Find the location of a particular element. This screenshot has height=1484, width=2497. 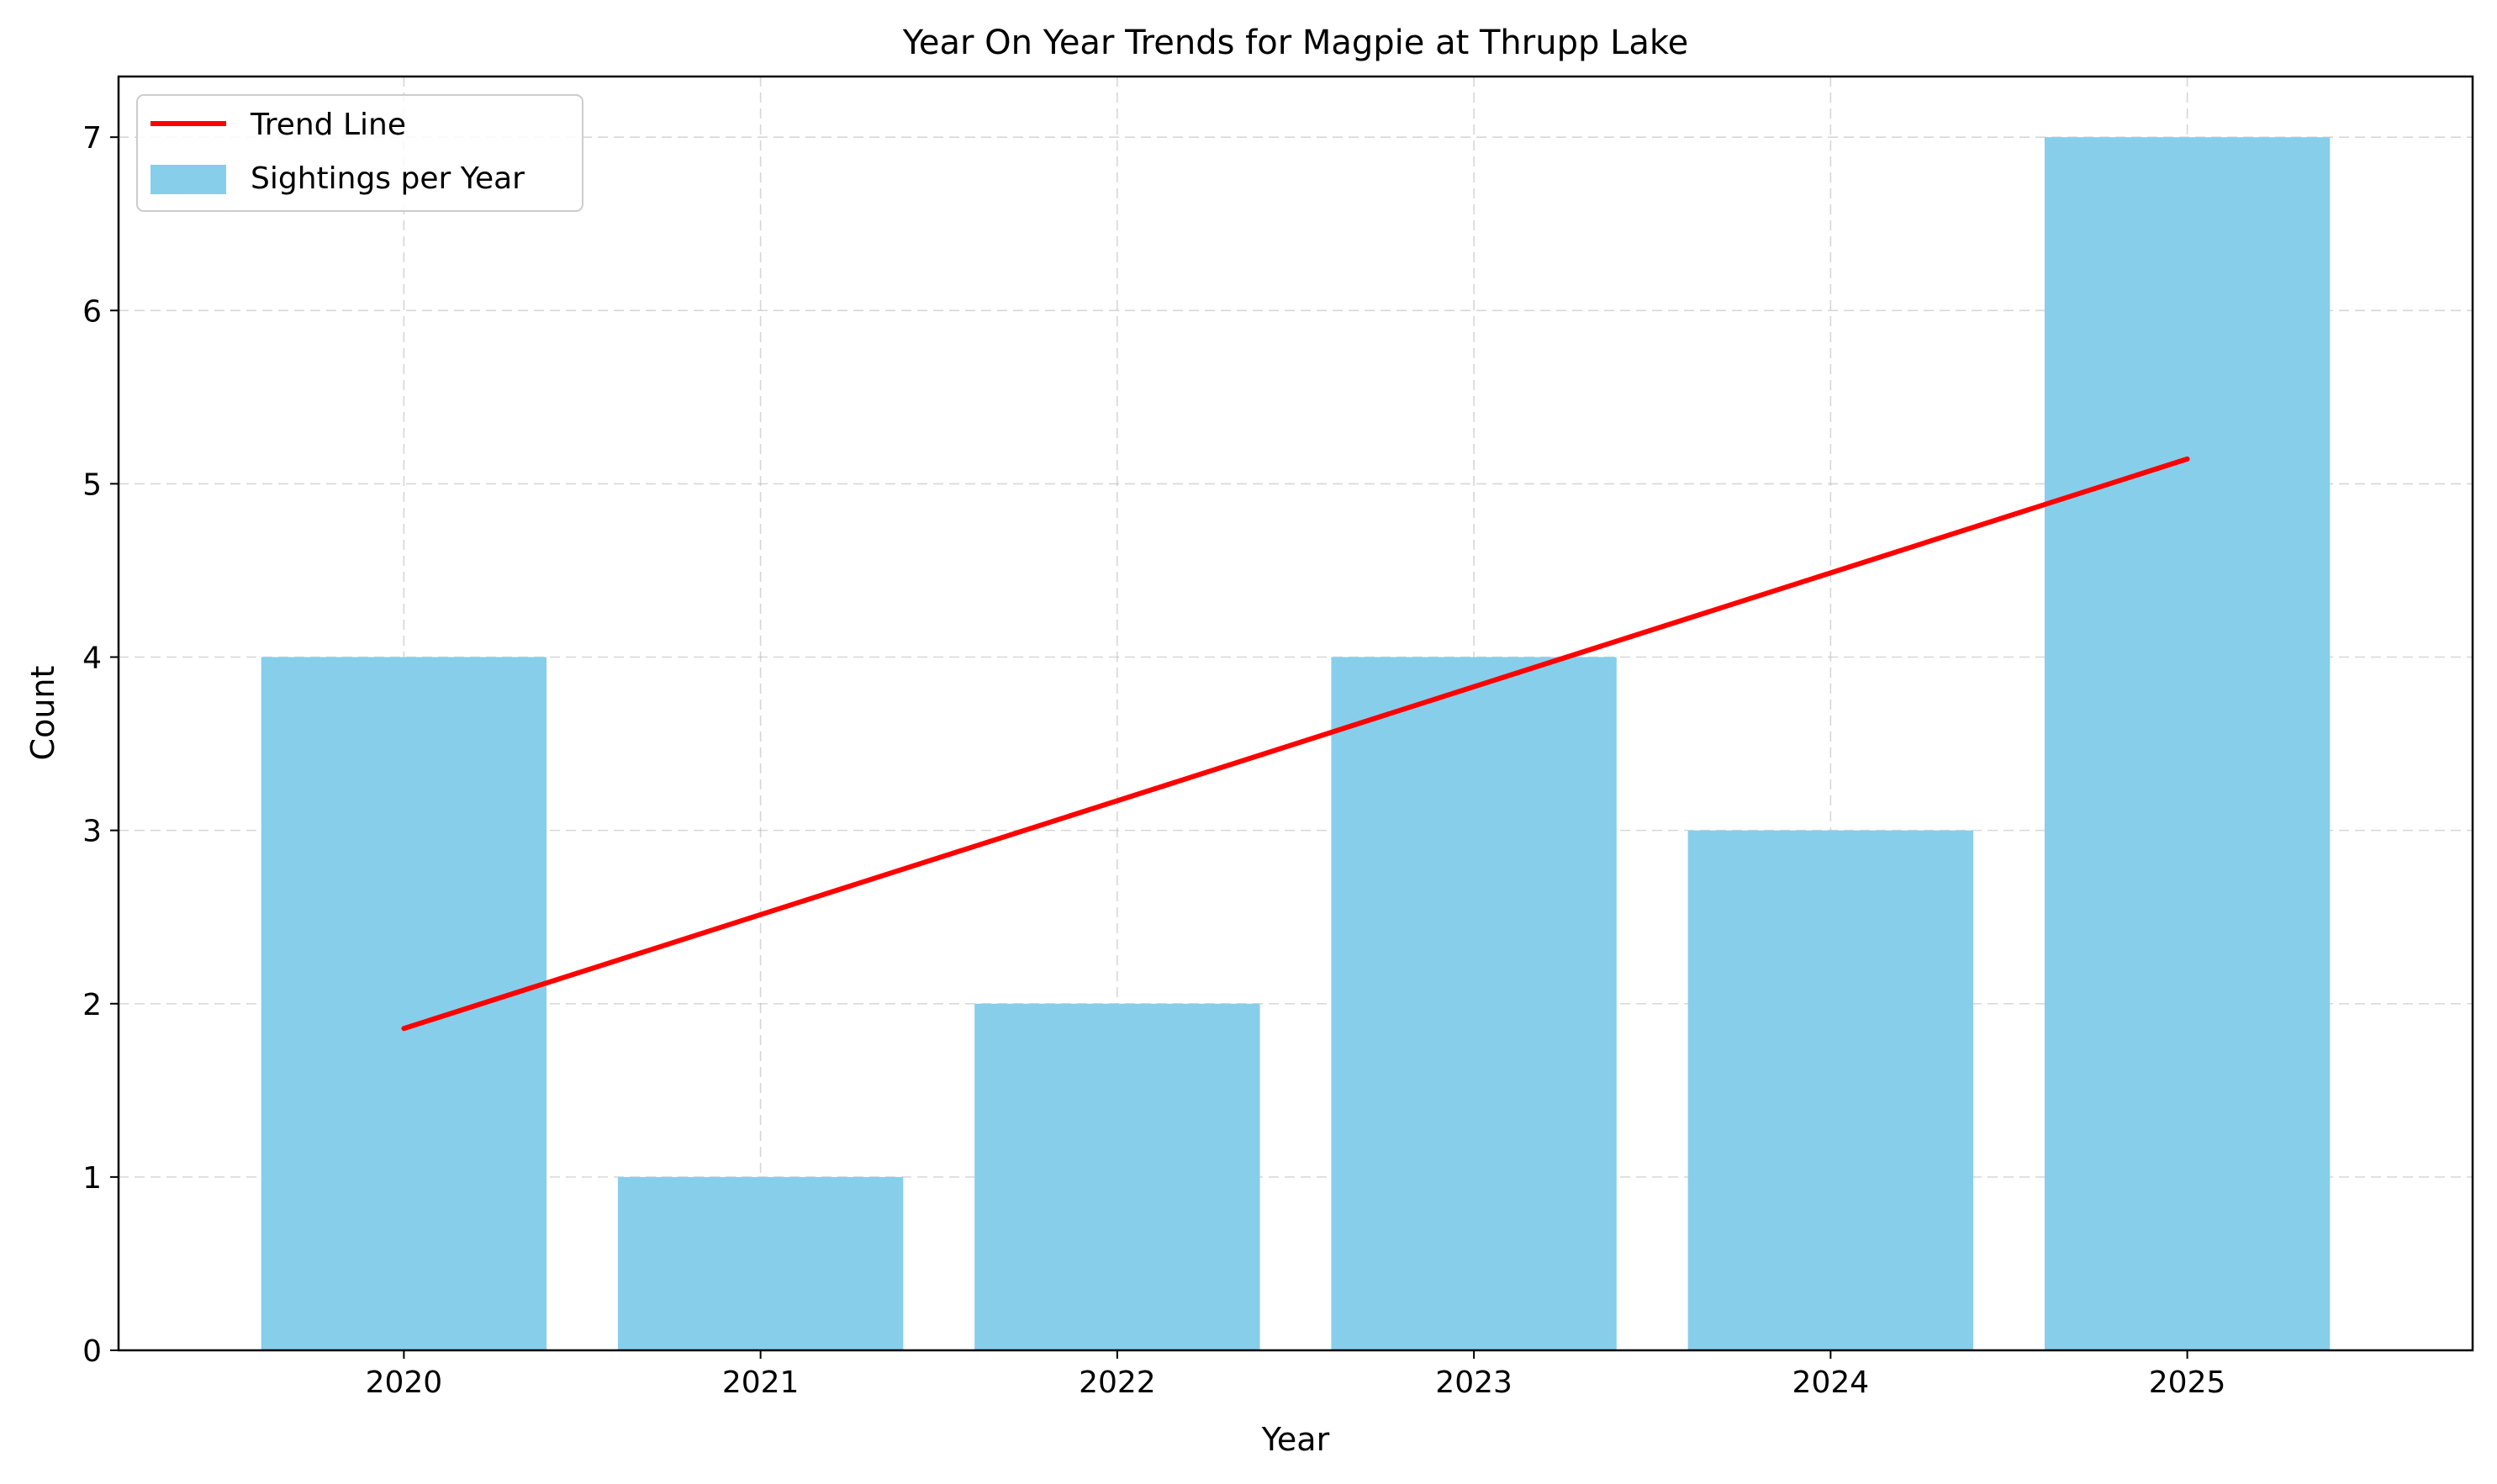

x-tick-label: 2024 is located at coordinates (1831, 1382).